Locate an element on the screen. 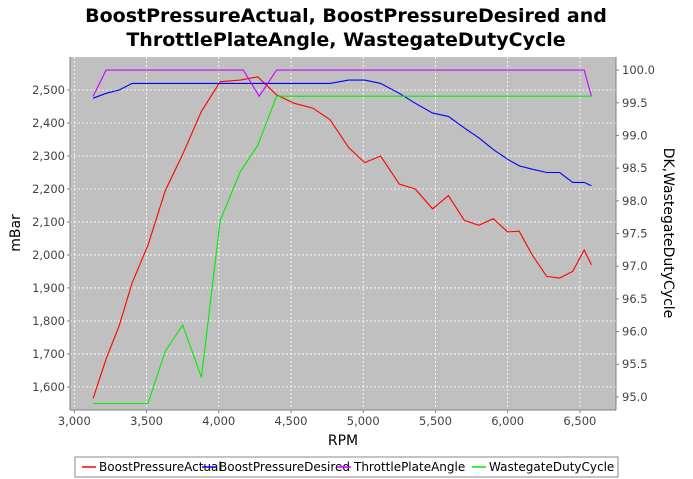  x-tick-label-1: 3,500 is located at coordinates (146, 421).